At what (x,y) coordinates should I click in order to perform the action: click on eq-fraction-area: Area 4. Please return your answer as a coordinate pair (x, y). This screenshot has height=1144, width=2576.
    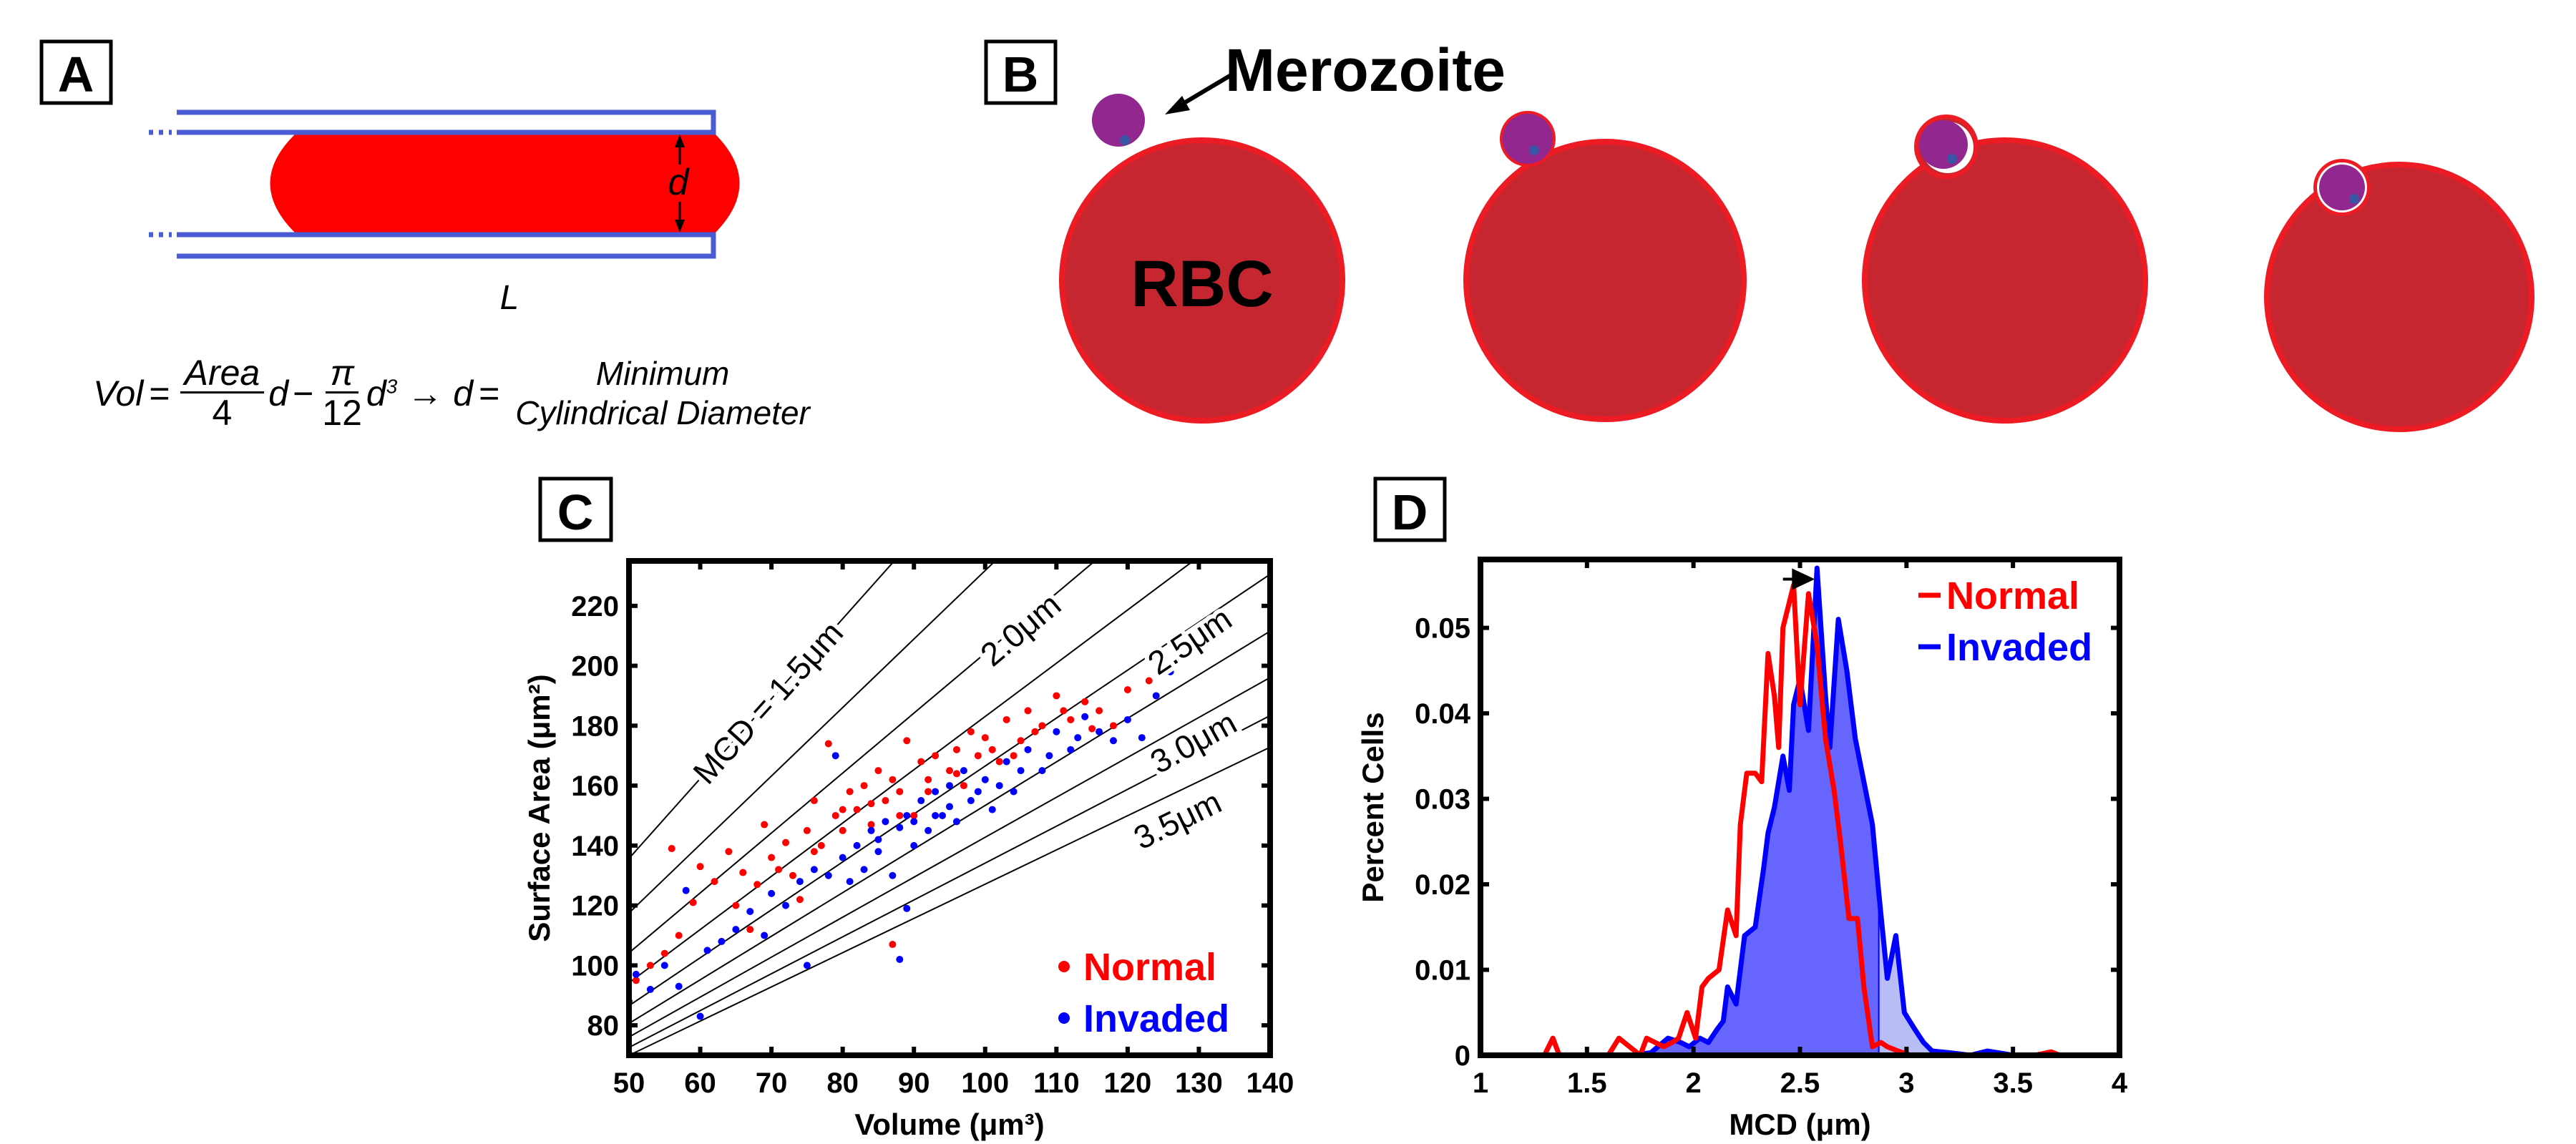
    Looking at the image, I should click on (222, 394).